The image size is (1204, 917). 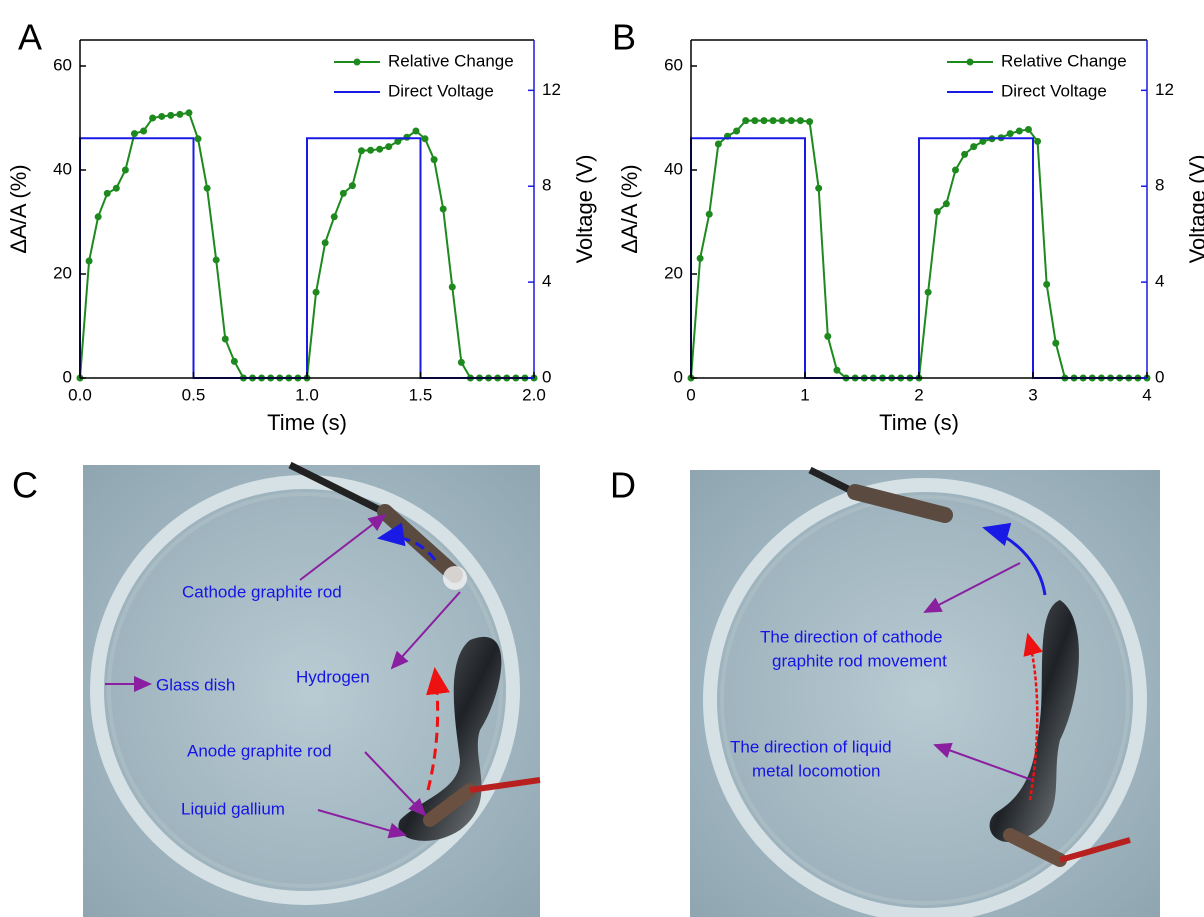 I want to click on x-tick-label: 3, so click(x=1032, y=394).